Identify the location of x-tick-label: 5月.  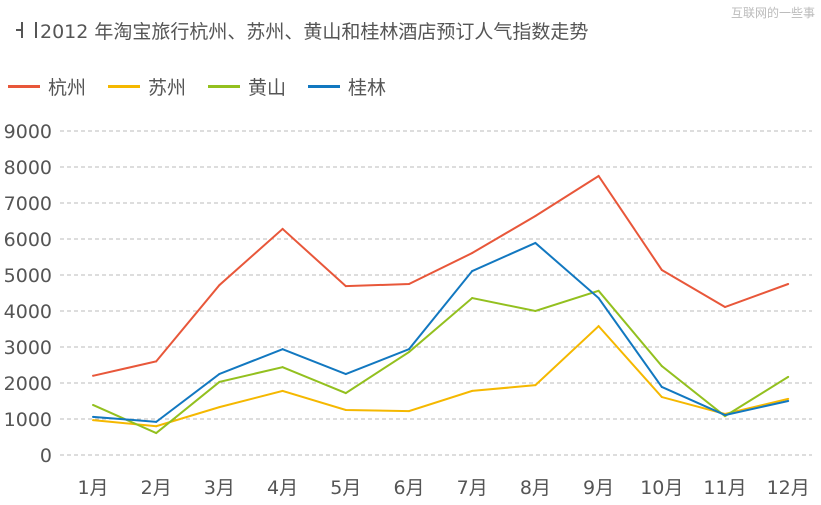
(345, 488).